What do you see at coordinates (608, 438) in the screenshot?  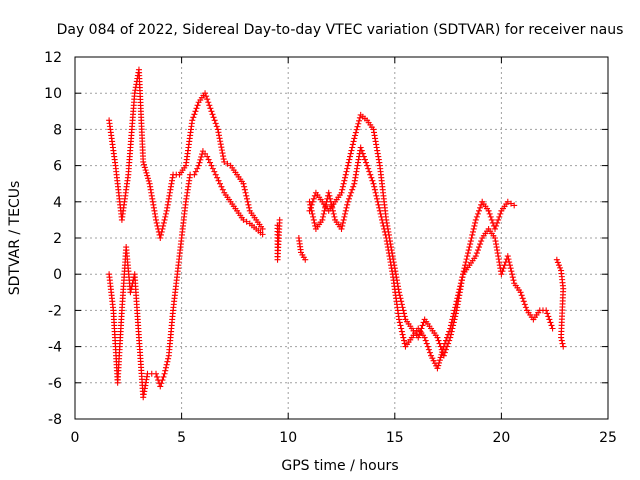 I see `x-tick-label: 25` at bounding box center [608, 438].